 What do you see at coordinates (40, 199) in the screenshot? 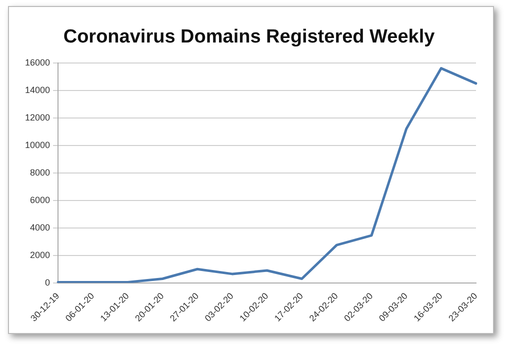
I see `y-tick-label: 6000` at bounding box center [40, 199].